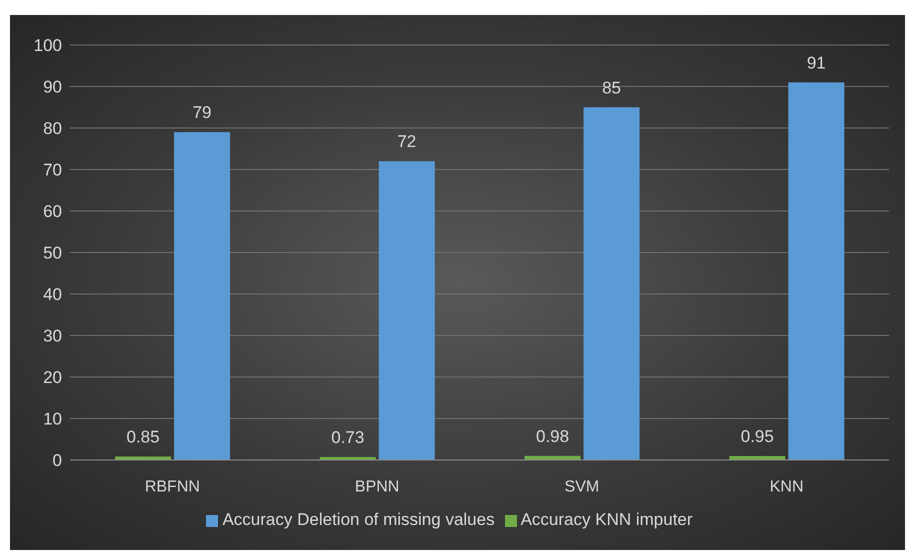 This screenshot has height=560, width=910. What do you see at coordinates (358, 519) in the screenshot?
I see `legend-label: Accuracy Deletion of missing values` at bounding box center [358, 519].